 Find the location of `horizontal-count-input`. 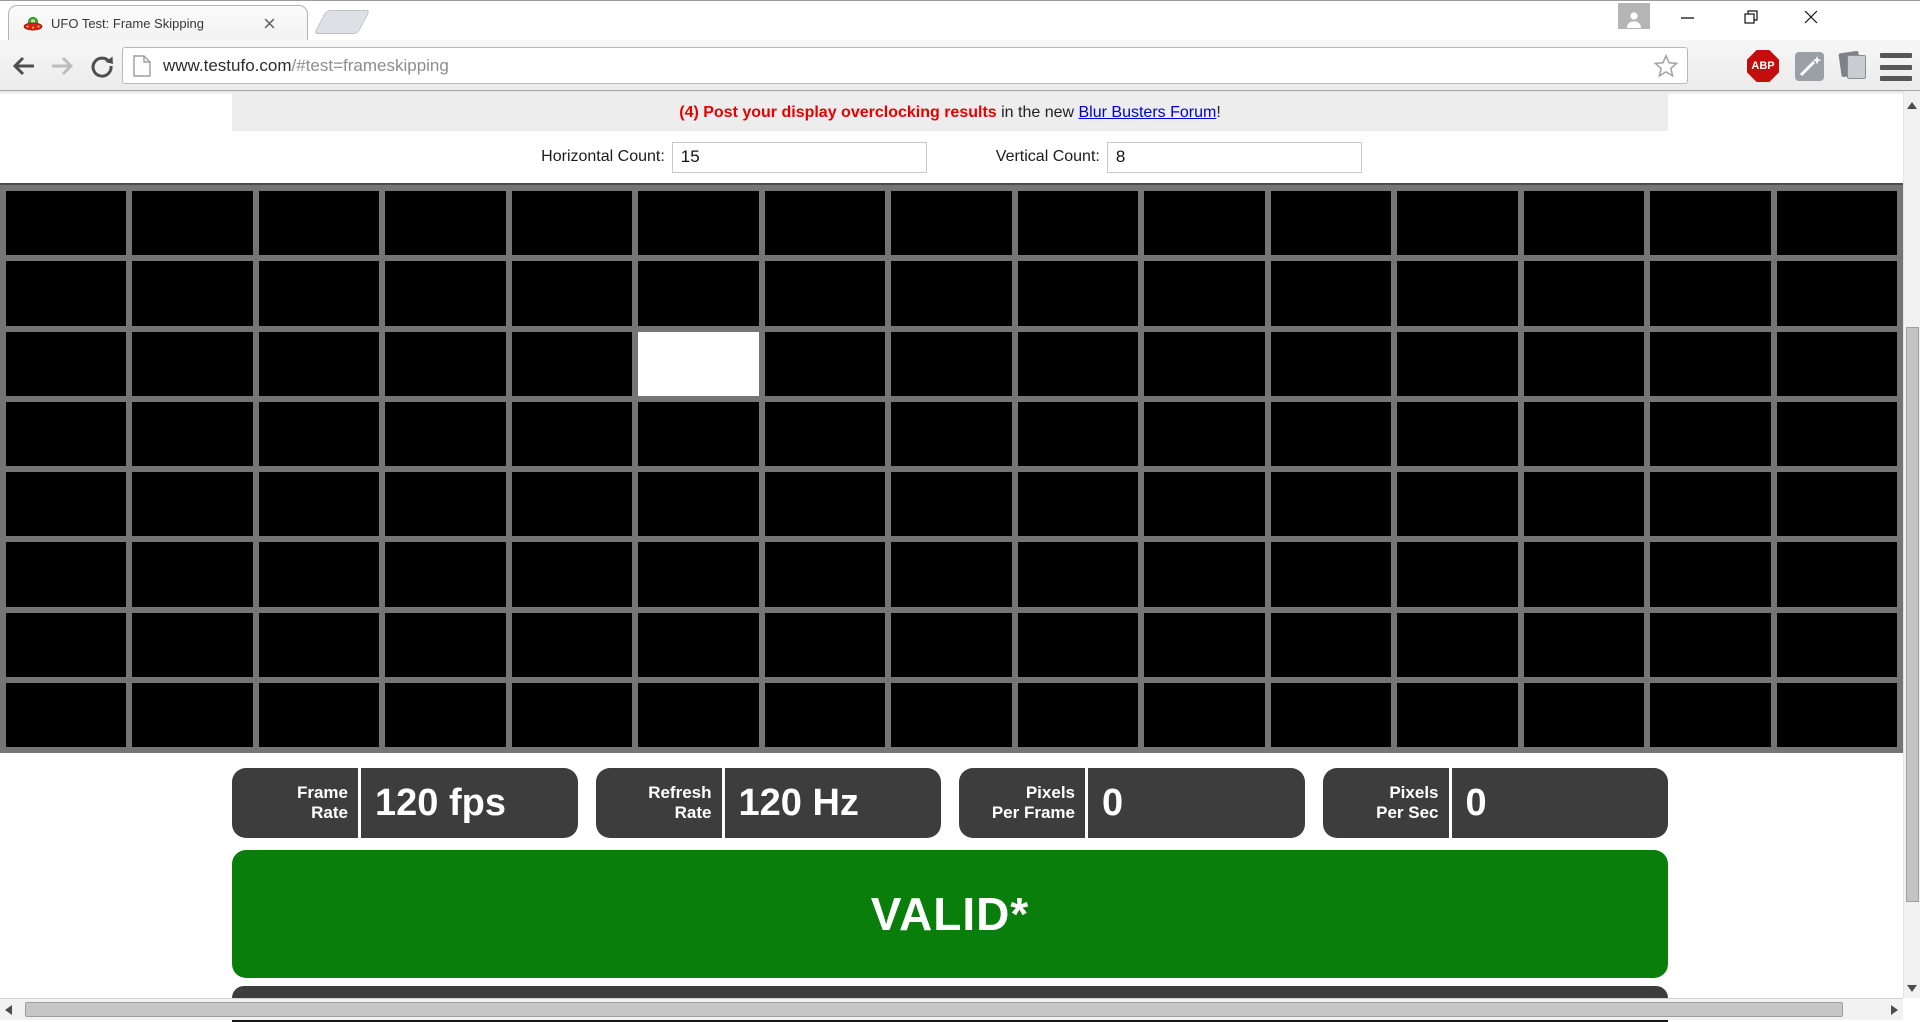

horizontal-count-input is located at coordinates (799, 157).